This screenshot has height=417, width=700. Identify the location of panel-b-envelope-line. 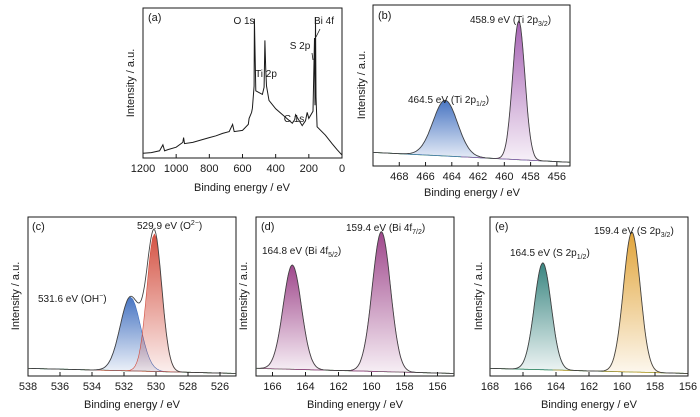
(472, 91).